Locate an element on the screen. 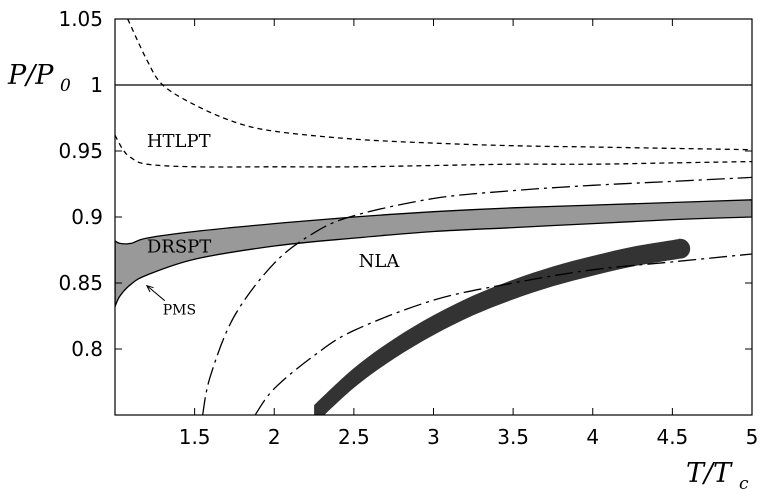 This screenshot has width=760, height=489. x-tick-label: 3.5 is located at coordinates (513, 437).